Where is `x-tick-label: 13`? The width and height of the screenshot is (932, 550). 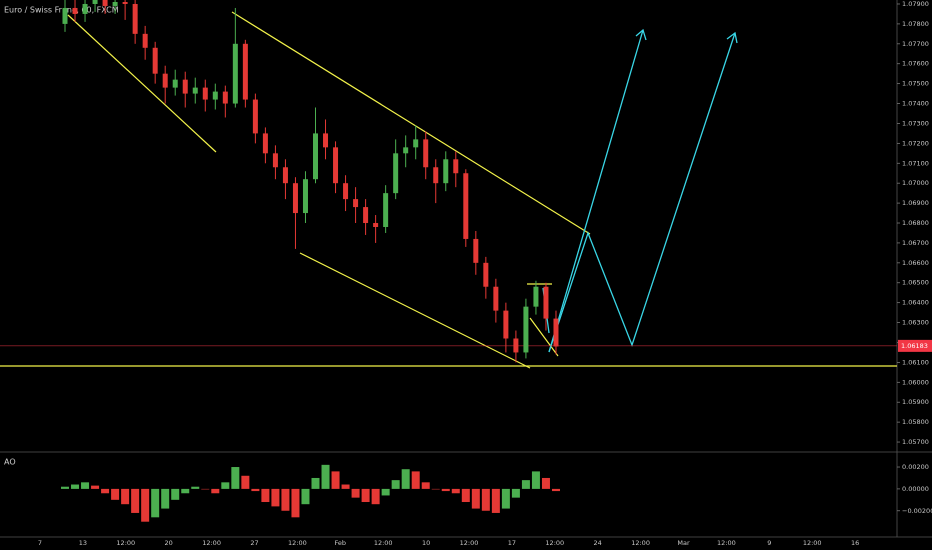 x-tick-label: 13 is located at coordinates (83, 543).